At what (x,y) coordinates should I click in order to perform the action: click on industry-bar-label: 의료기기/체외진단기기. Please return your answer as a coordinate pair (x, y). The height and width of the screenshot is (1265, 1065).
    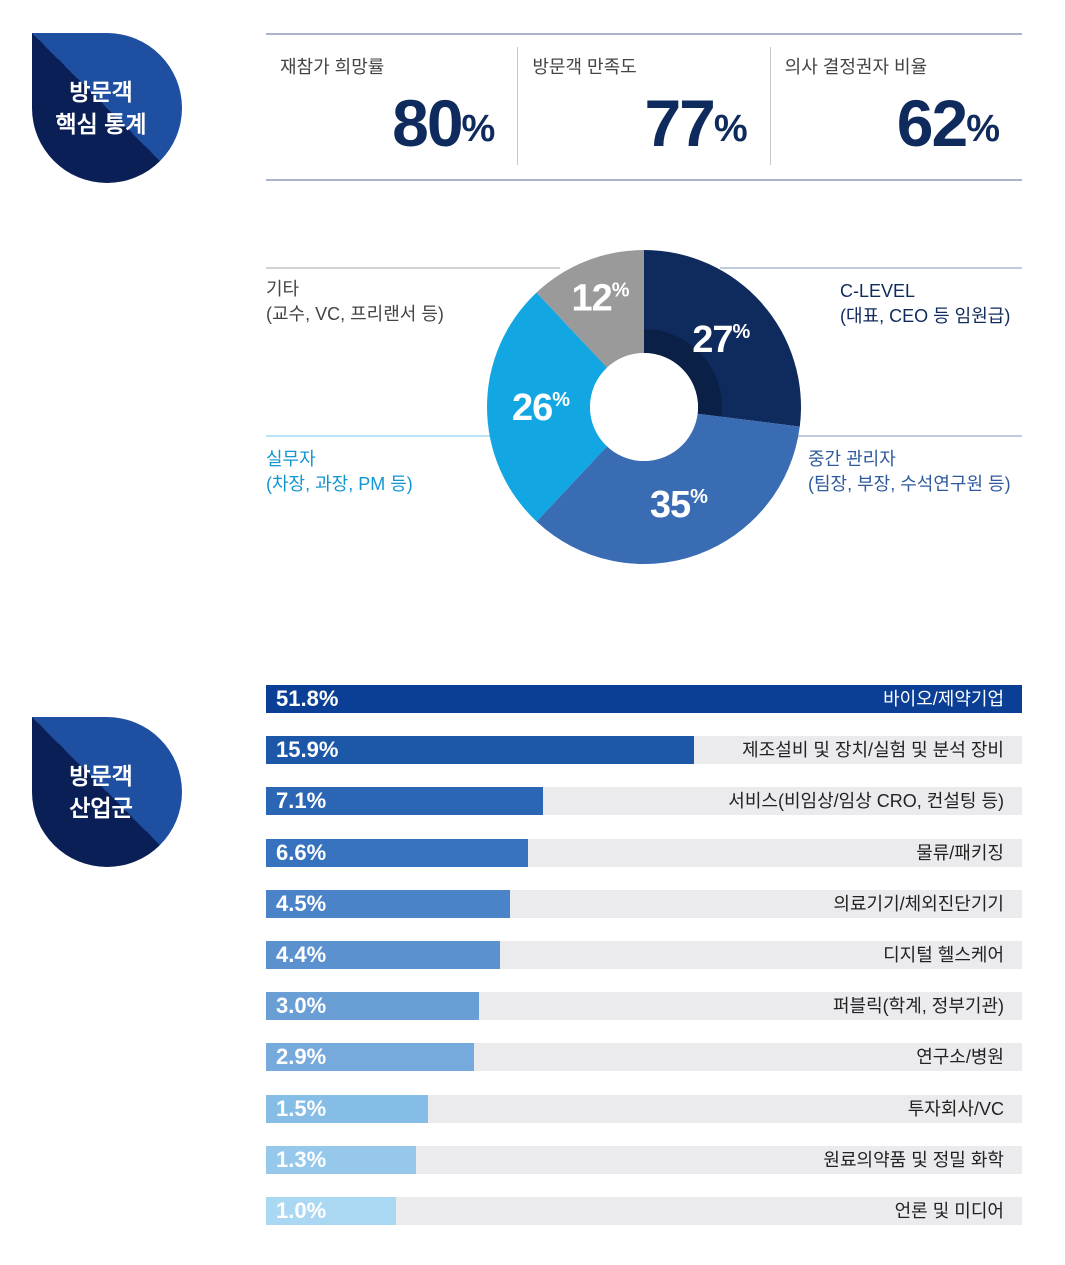
    Looking at the image, I should click on (918, 903).